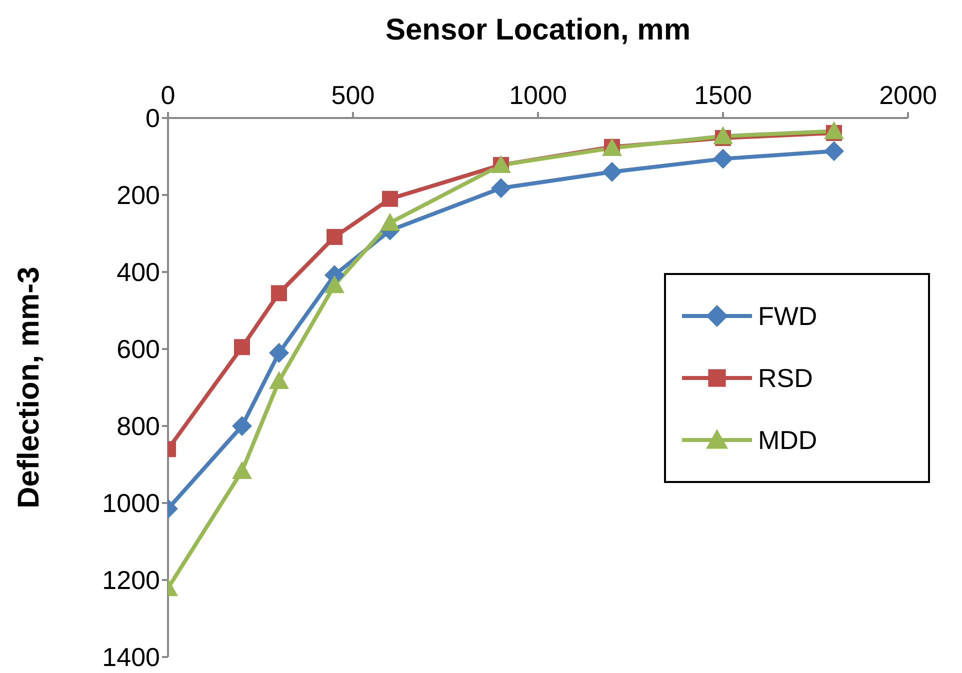  What do you see at coordinates (138, 349) in the screenshot?
I see `y-tick-label: 600` at bounding box center [138, 349].